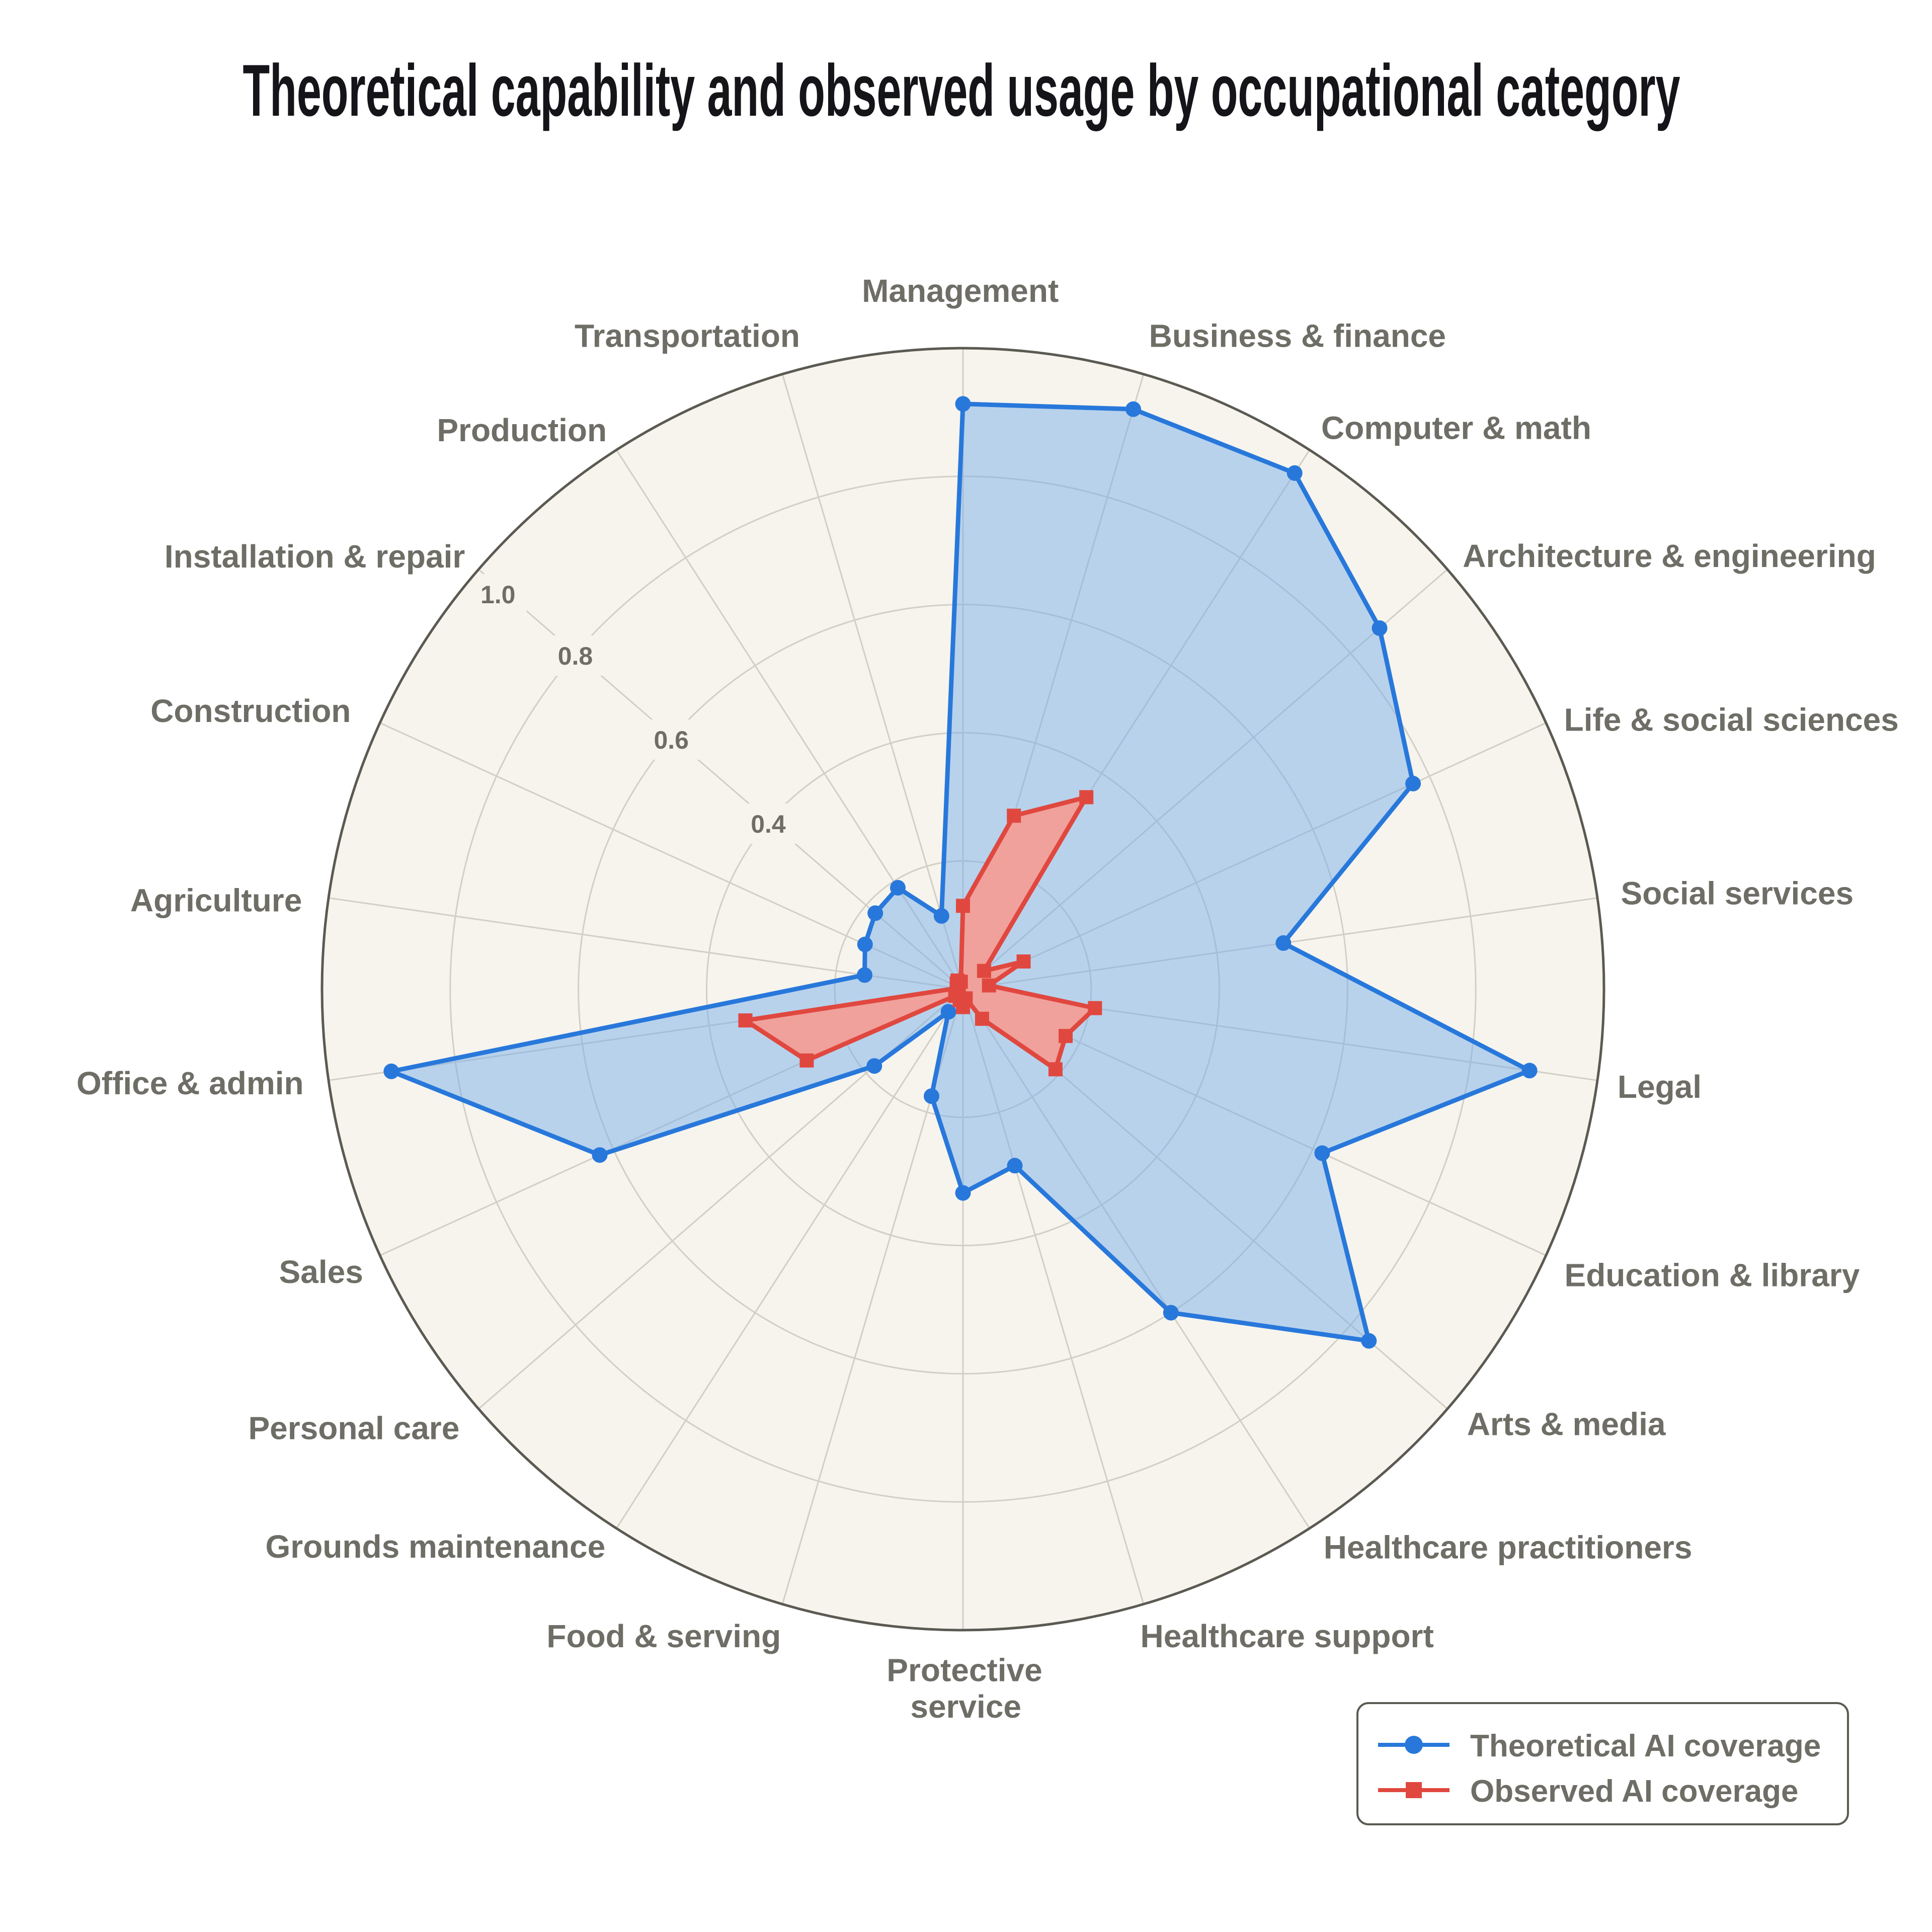 The width and height of the screenshot is (1932, 1932). I want to click on svg-text: Protective, so click(964, 1670).